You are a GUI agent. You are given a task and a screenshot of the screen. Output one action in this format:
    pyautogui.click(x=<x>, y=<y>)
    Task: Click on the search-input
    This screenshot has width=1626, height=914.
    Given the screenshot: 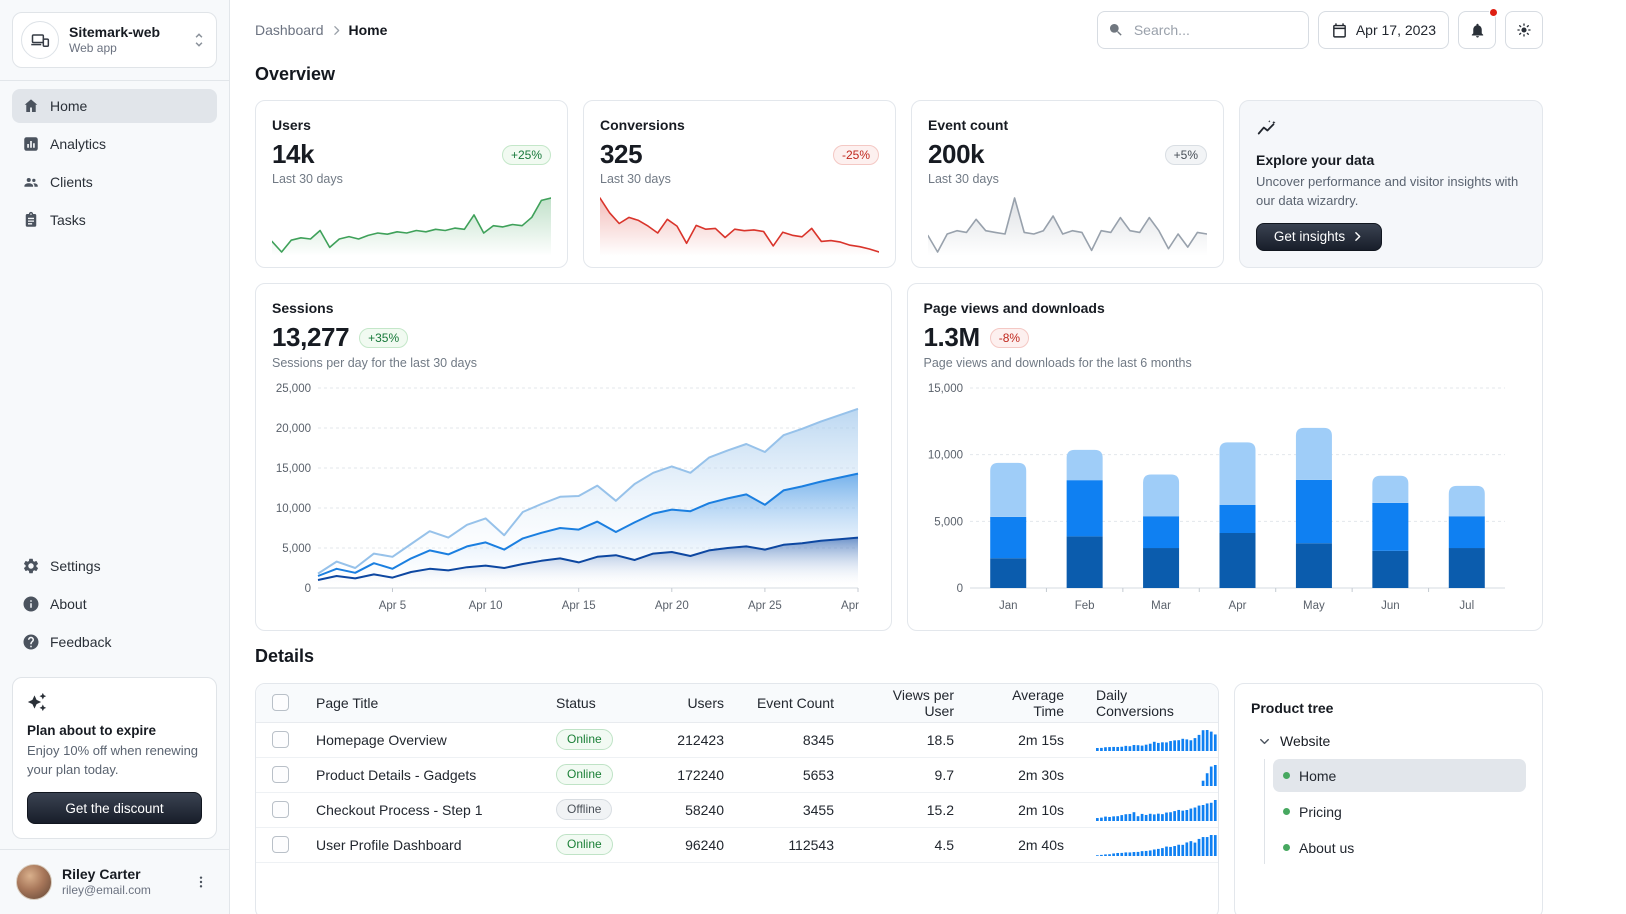 What is the action you would take?
    pyautogui.click(x=1214, y=30)
    